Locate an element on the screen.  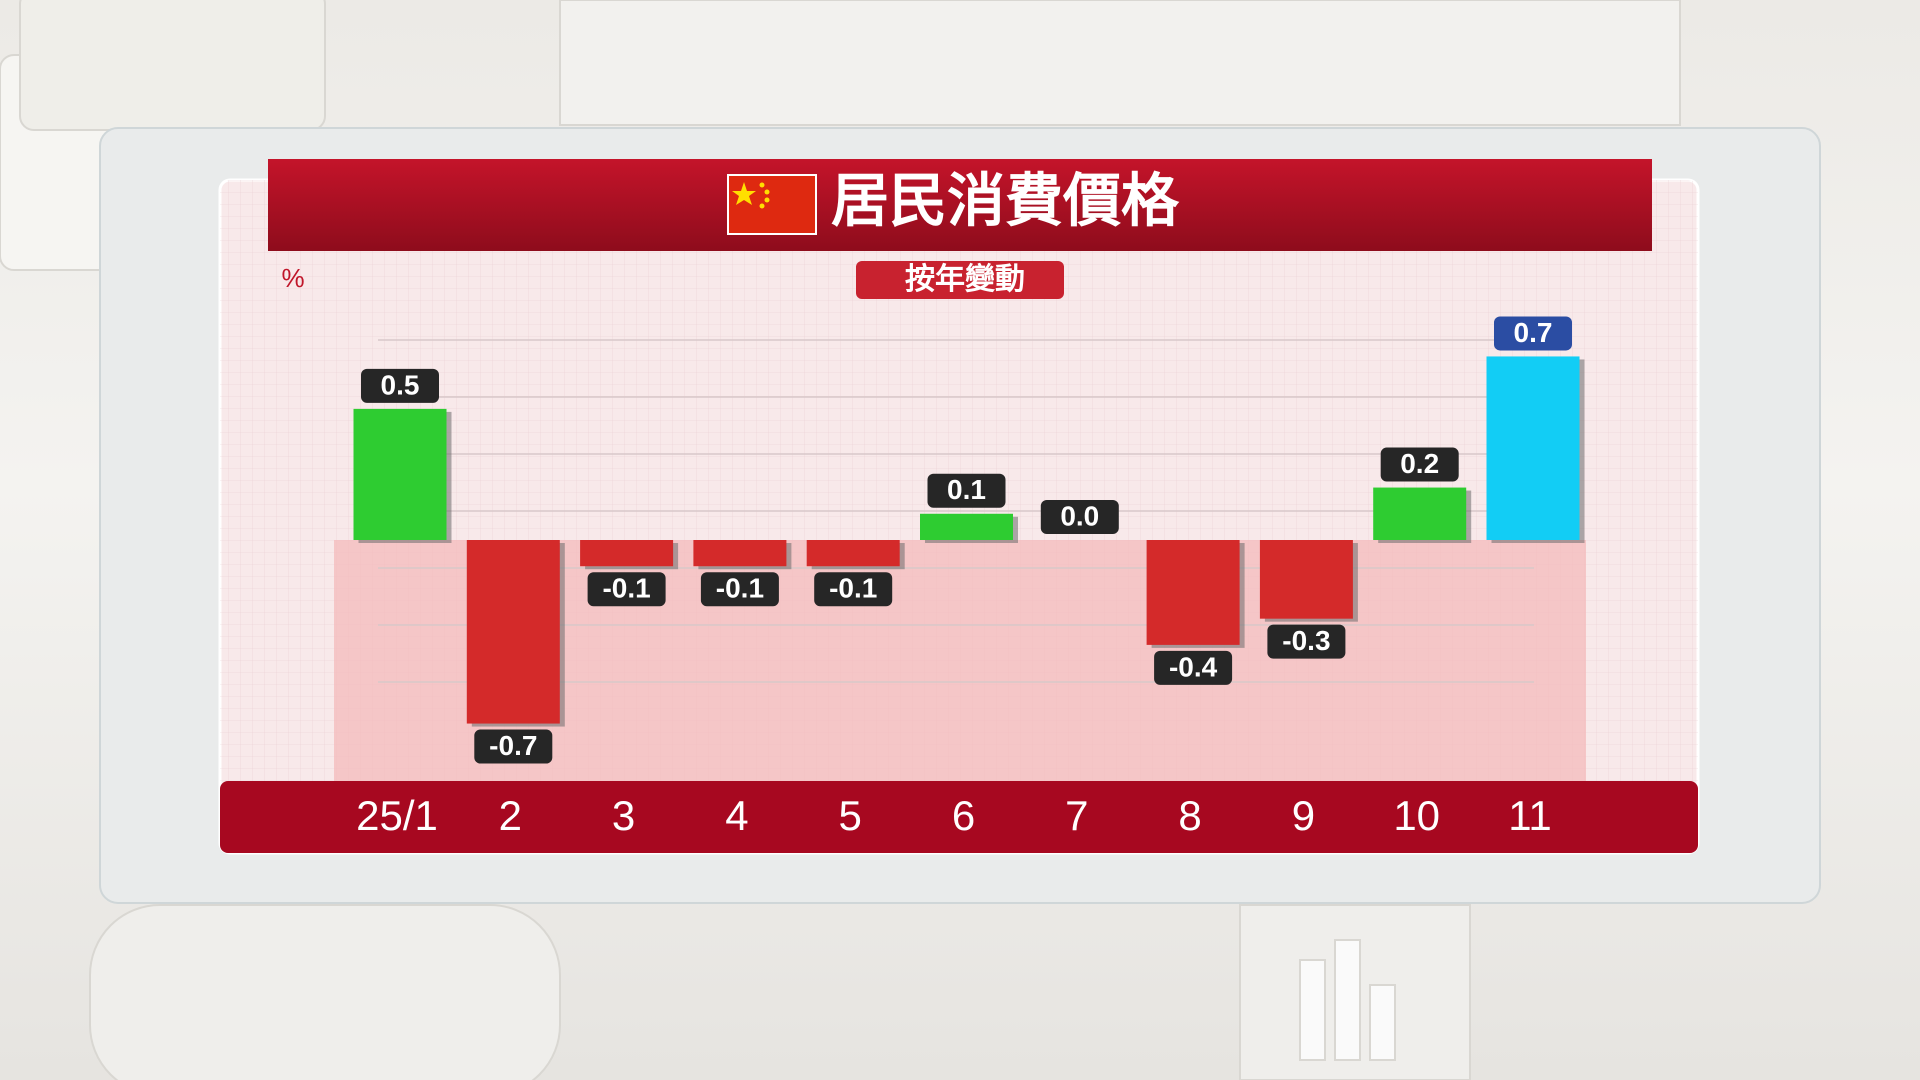
chart-title: 居民消費價格 is located at coordinates (1005, 200).